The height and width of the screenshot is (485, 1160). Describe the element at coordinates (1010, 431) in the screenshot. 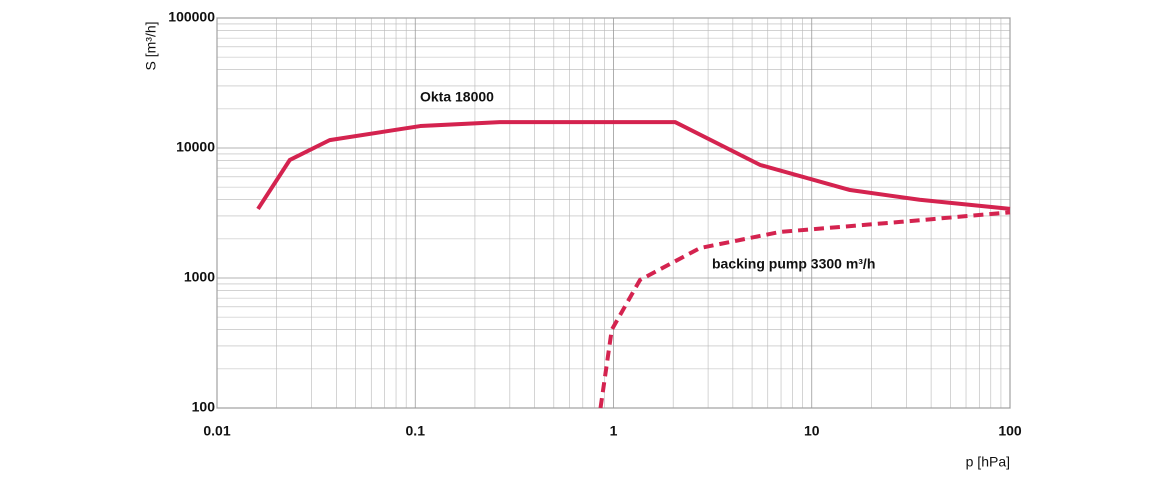

I see `x-tick-label: 100` at that location.